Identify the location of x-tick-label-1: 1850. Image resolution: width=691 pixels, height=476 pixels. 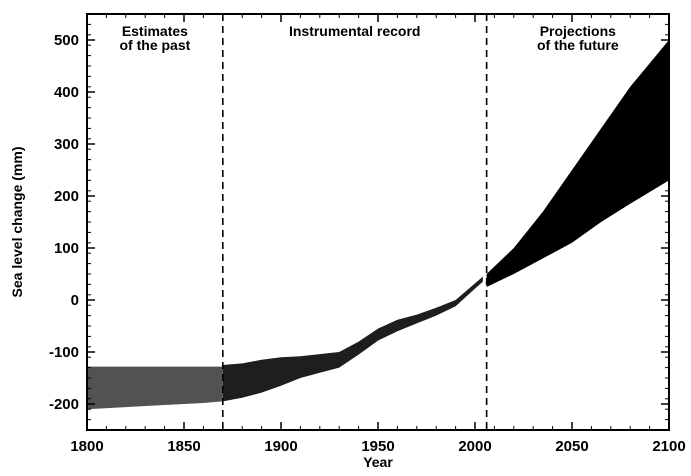
(183, 446).